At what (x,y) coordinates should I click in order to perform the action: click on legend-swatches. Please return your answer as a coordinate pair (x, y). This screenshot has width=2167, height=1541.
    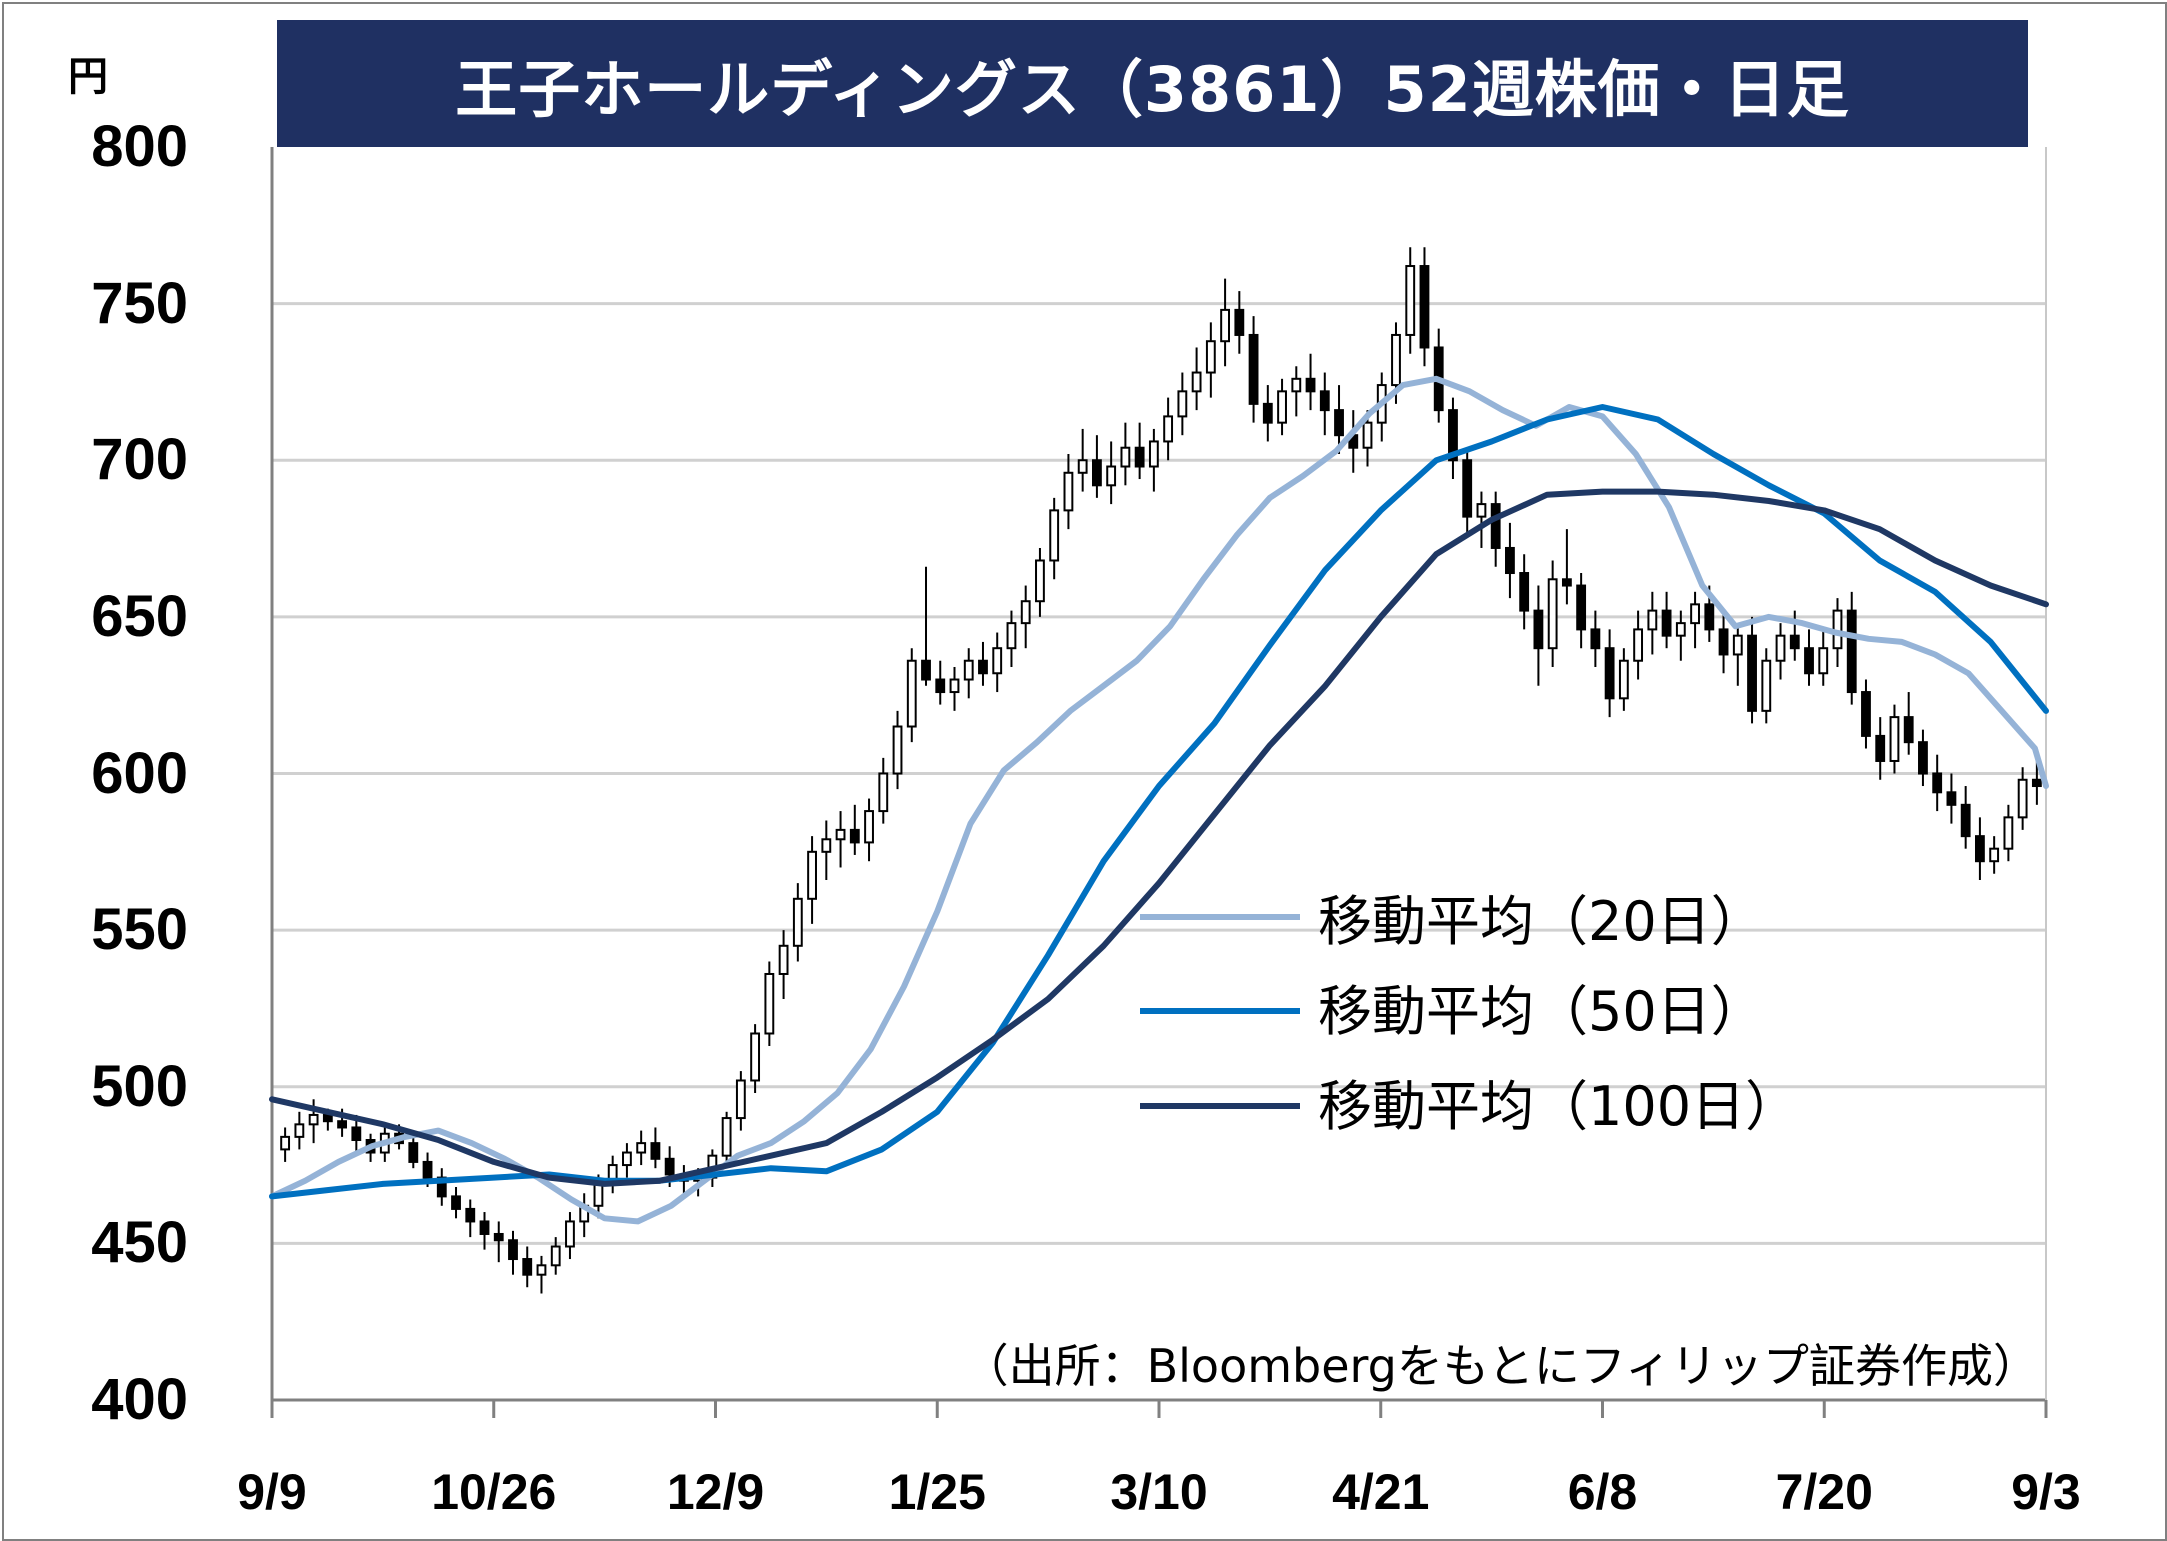
    Looking at the image, I should click on (1220, 1011).